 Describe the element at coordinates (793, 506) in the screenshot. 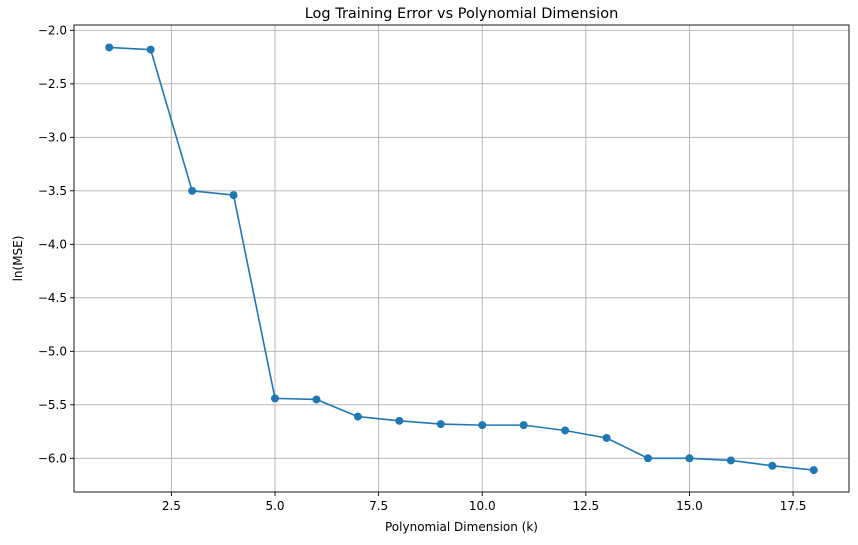

I see `x-tick-label: 17.5` at that location.